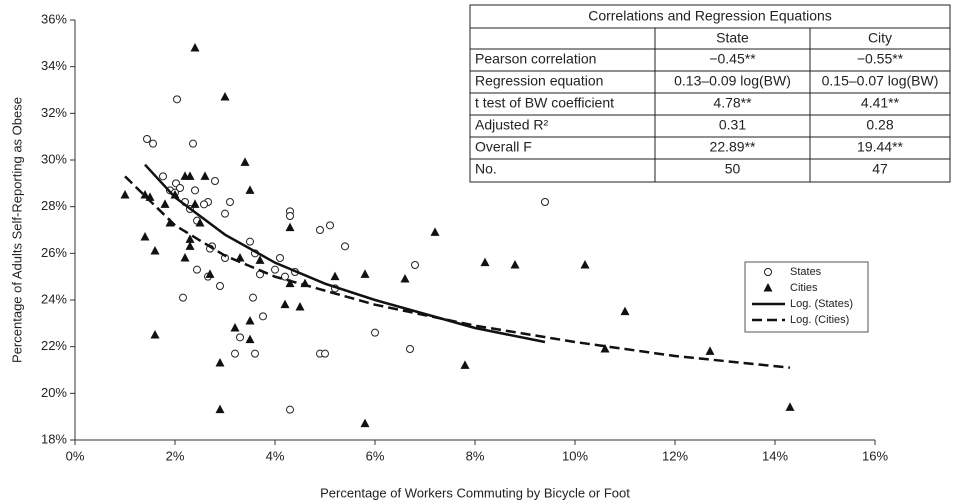 The image size is (956, 504). I want to click on table-header: State, so click(732, 38).